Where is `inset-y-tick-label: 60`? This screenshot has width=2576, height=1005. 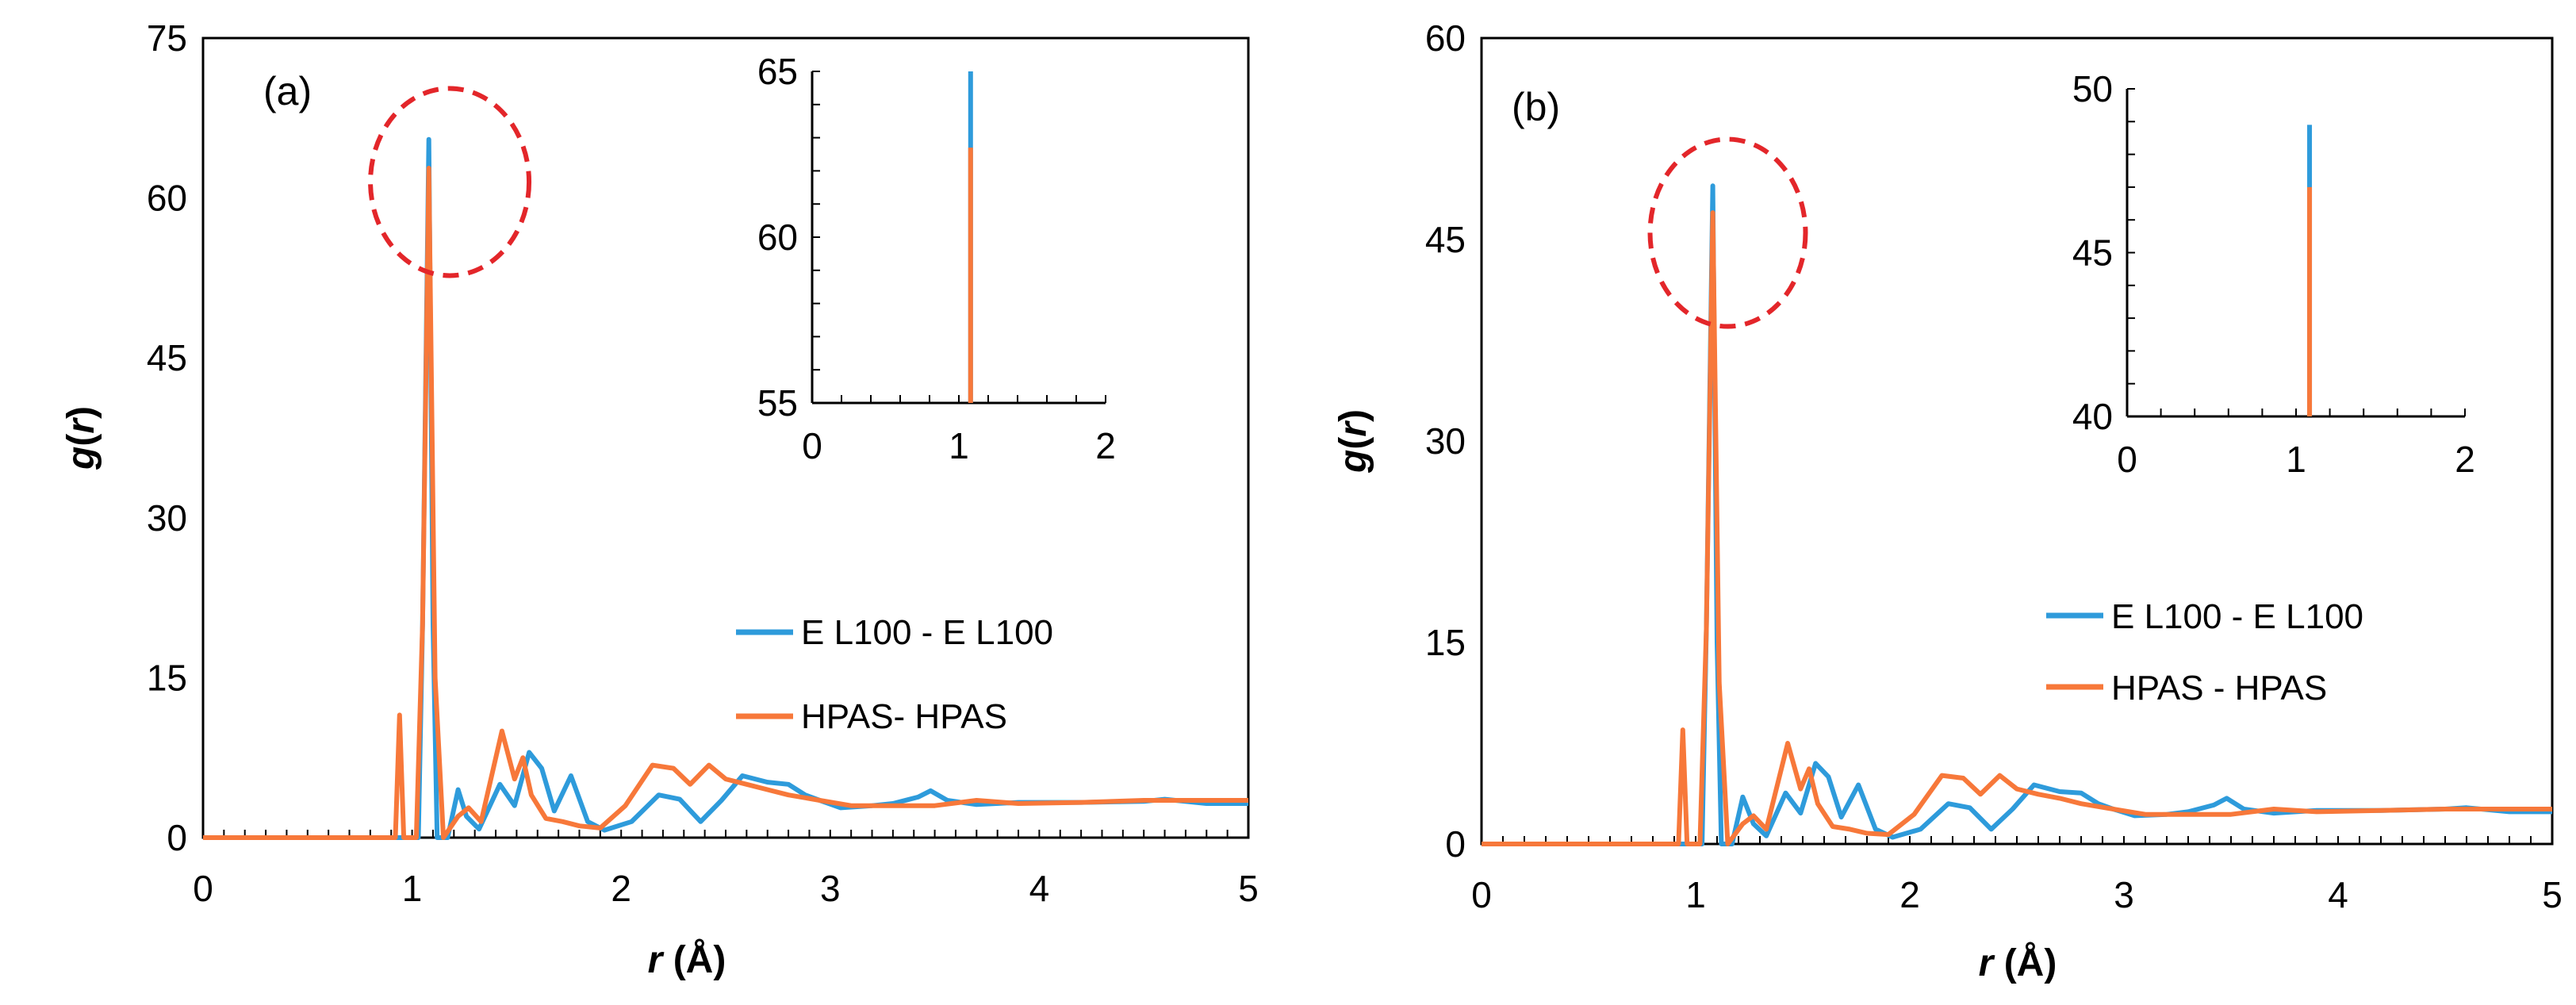
inset-y-tick-label: 60 is located at coordinates (777, 238).